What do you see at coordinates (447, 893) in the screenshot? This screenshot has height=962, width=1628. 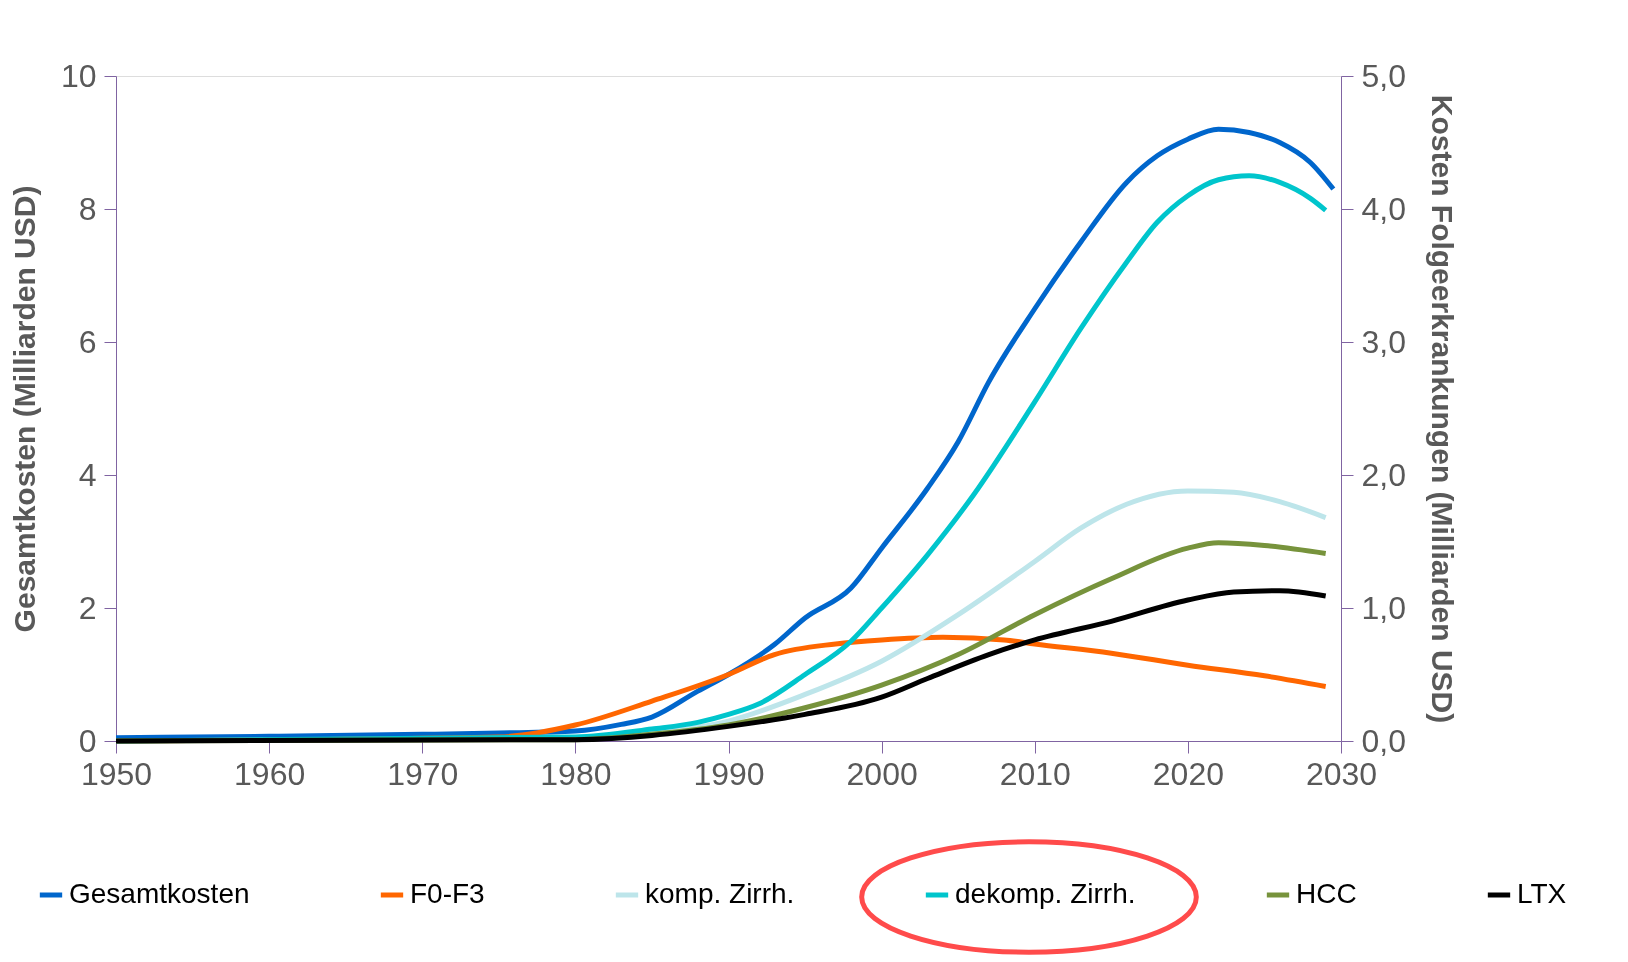 I see `legend-label: F0-F3` at bounding box center [447, 893].